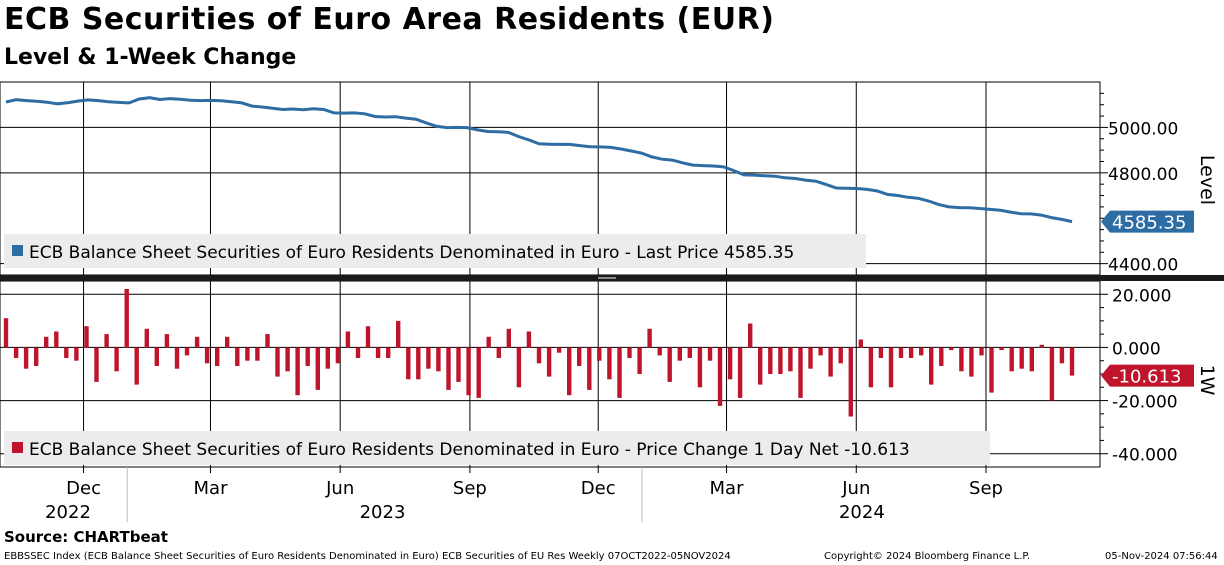  I want to click on change-axis-title: 1W, so click(1207, 380).